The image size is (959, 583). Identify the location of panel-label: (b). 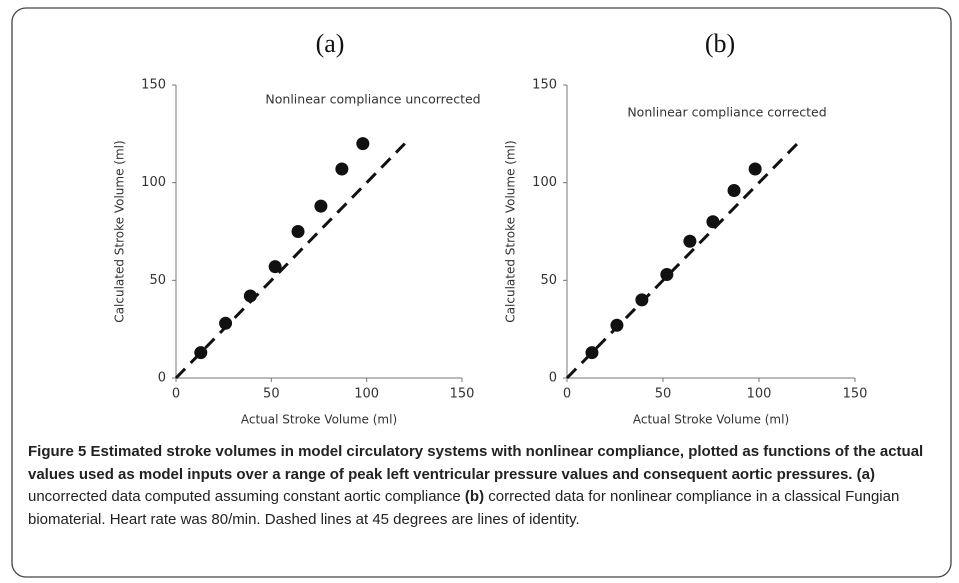
(720, 43).